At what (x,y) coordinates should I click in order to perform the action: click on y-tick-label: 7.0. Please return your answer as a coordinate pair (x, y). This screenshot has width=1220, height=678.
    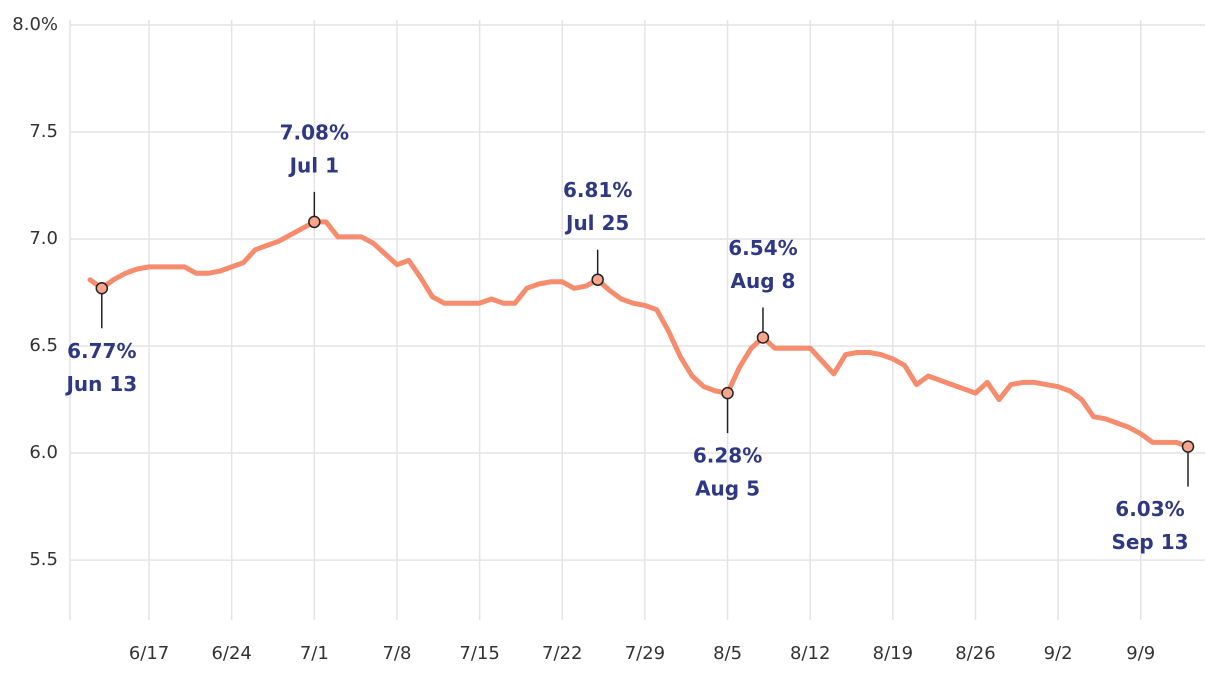
    Looking at the image, I should click on (43, 238).